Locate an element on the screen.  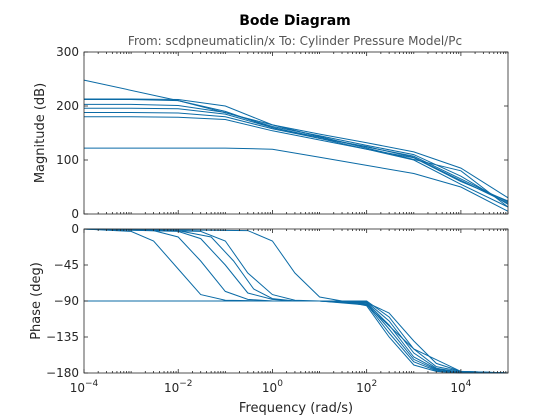
phase-ytick-label: −180 is located at coordinates (62, 373).